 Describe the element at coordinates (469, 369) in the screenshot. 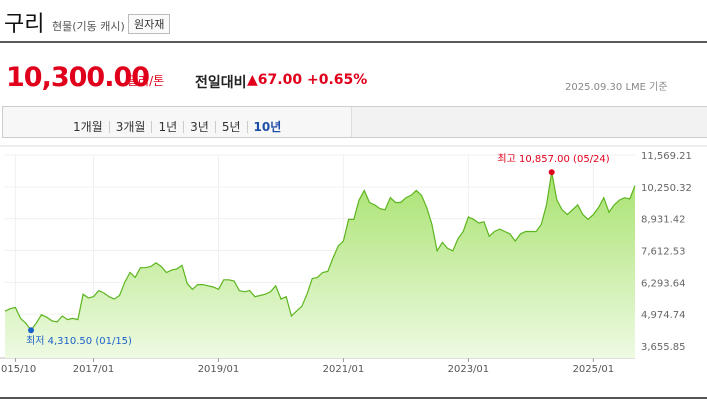

I see `x-tick-label: 2023/01` at that location.